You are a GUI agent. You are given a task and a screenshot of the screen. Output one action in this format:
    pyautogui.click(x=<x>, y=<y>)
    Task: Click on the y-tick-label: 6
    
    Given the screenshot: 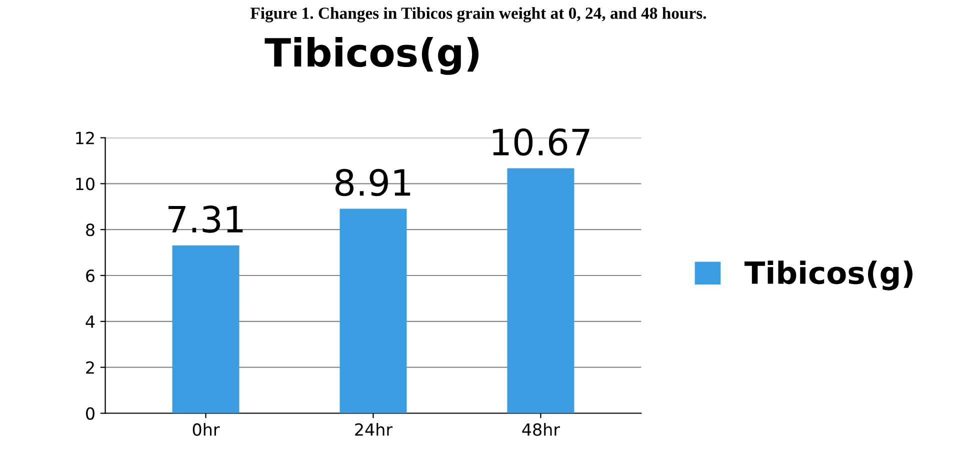 What is the action you would take?
    pyautogui.click(x=90, y=275)
    